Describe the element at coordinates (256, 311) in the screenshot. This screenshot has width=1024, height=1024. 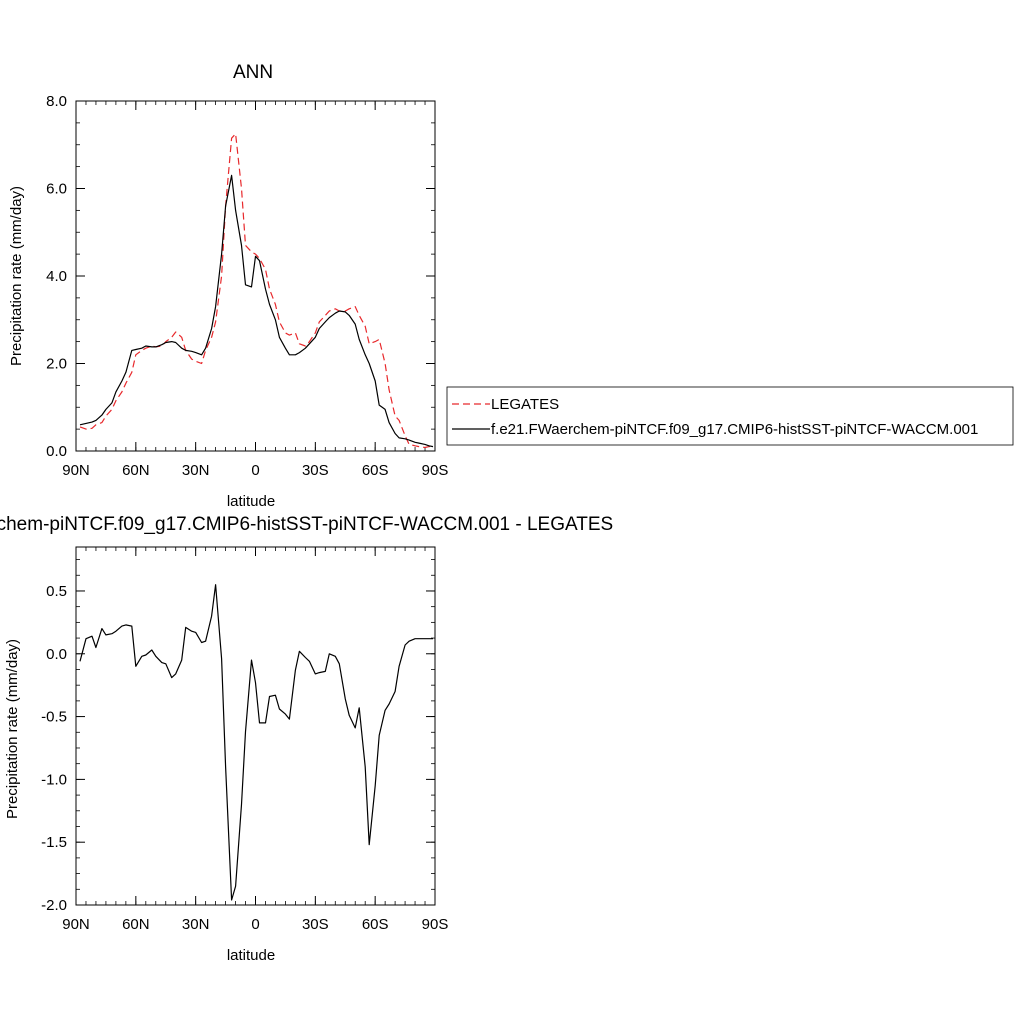
I see `top-series-line-model` at that location.